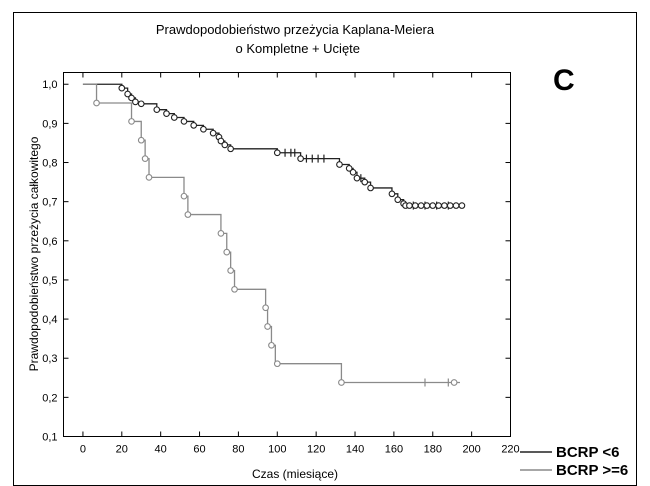 The height and width of the screenshot is (486, 650). What do you see at coordinates (83, 450) in the screenshot?
I see `x-tick-label: 0` at bounding box center [83, 450].